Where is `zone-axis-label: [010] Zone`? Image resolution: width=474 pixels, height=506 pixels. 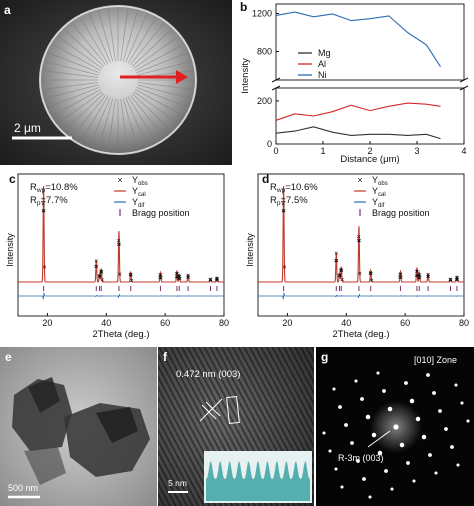
zone-axis-label: [010] Zone is located at coordinates (435, 360).